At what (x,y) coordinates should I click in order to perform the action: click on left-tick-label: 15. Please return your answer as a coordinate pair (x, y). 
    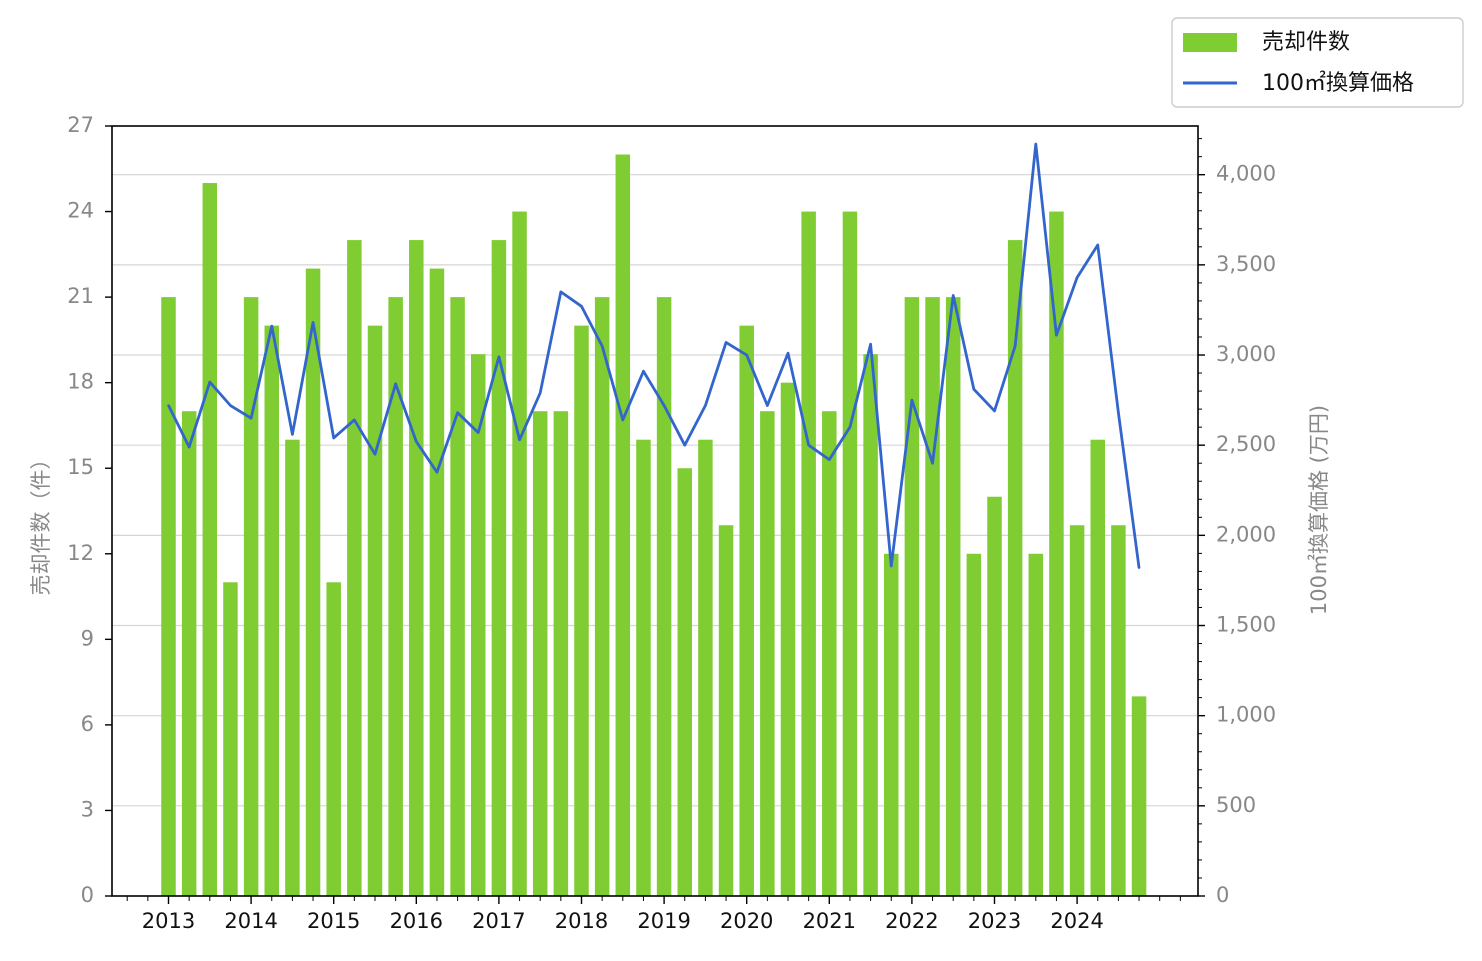
    Looking at the image, I should click on (80, 467).